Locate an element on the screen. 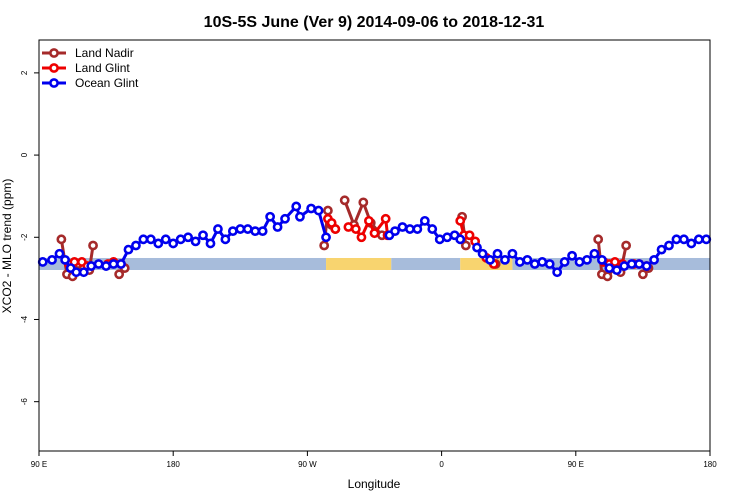 The image size is (750, 500). x-axis-label: Longitude is located at coordinates (374, 484).